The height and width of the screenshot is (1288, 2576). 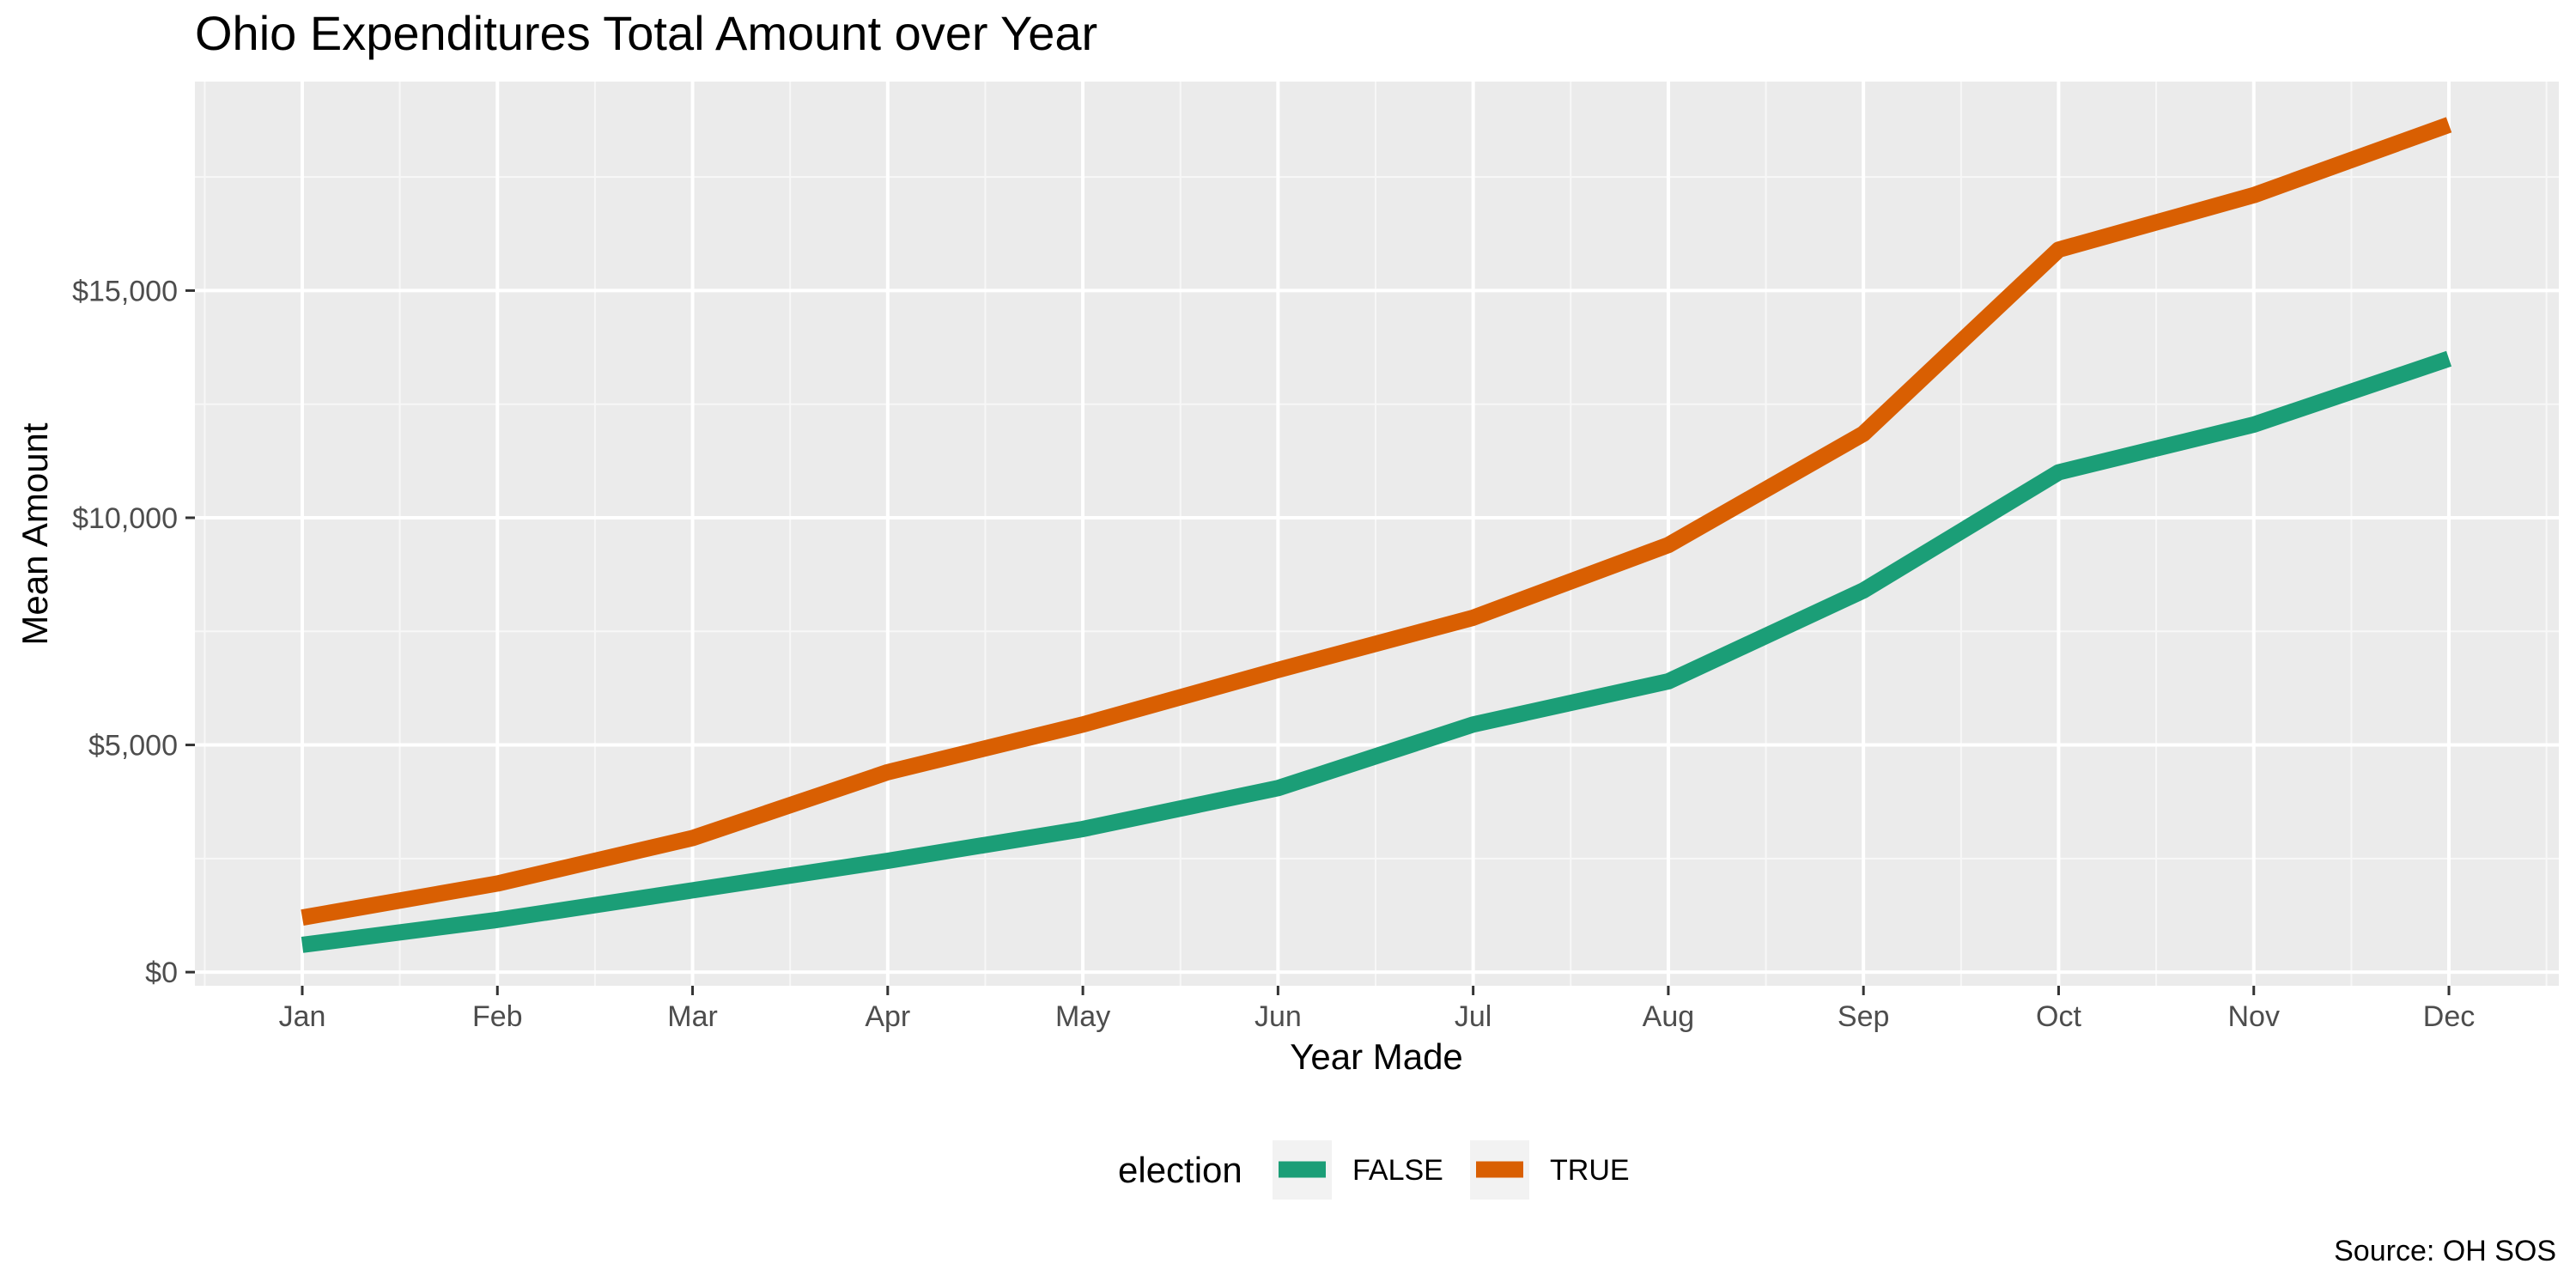 I want to click on x-tick-label: May, so click(x=1082, y=1017).